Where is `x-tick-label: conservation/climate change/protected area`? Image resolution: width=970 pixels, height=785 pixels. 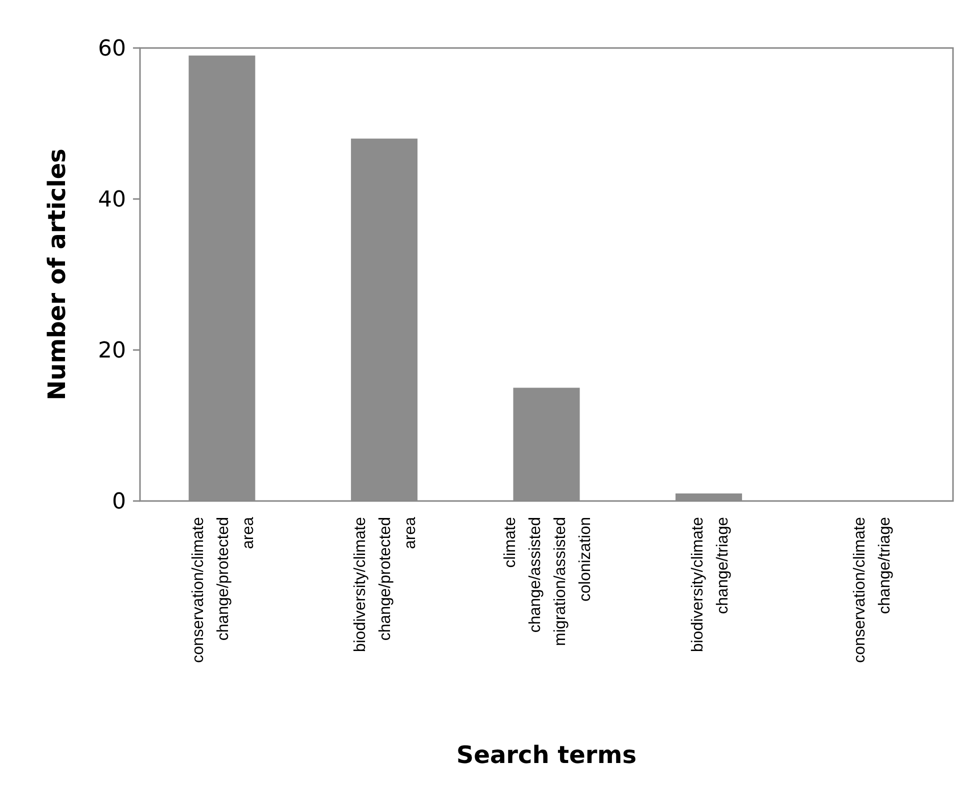
x-tick-label: conservation/climate change/protected area is located at coordinates (223, 589).